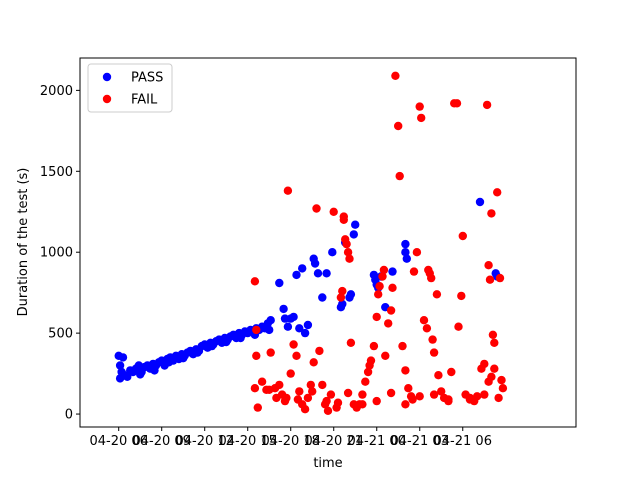 This screenshot has width=640, height=480. What do you see at coordinates (107, 99) in the screenshot?
I see `legend-marker-fail` at bounding box center [107, 99].